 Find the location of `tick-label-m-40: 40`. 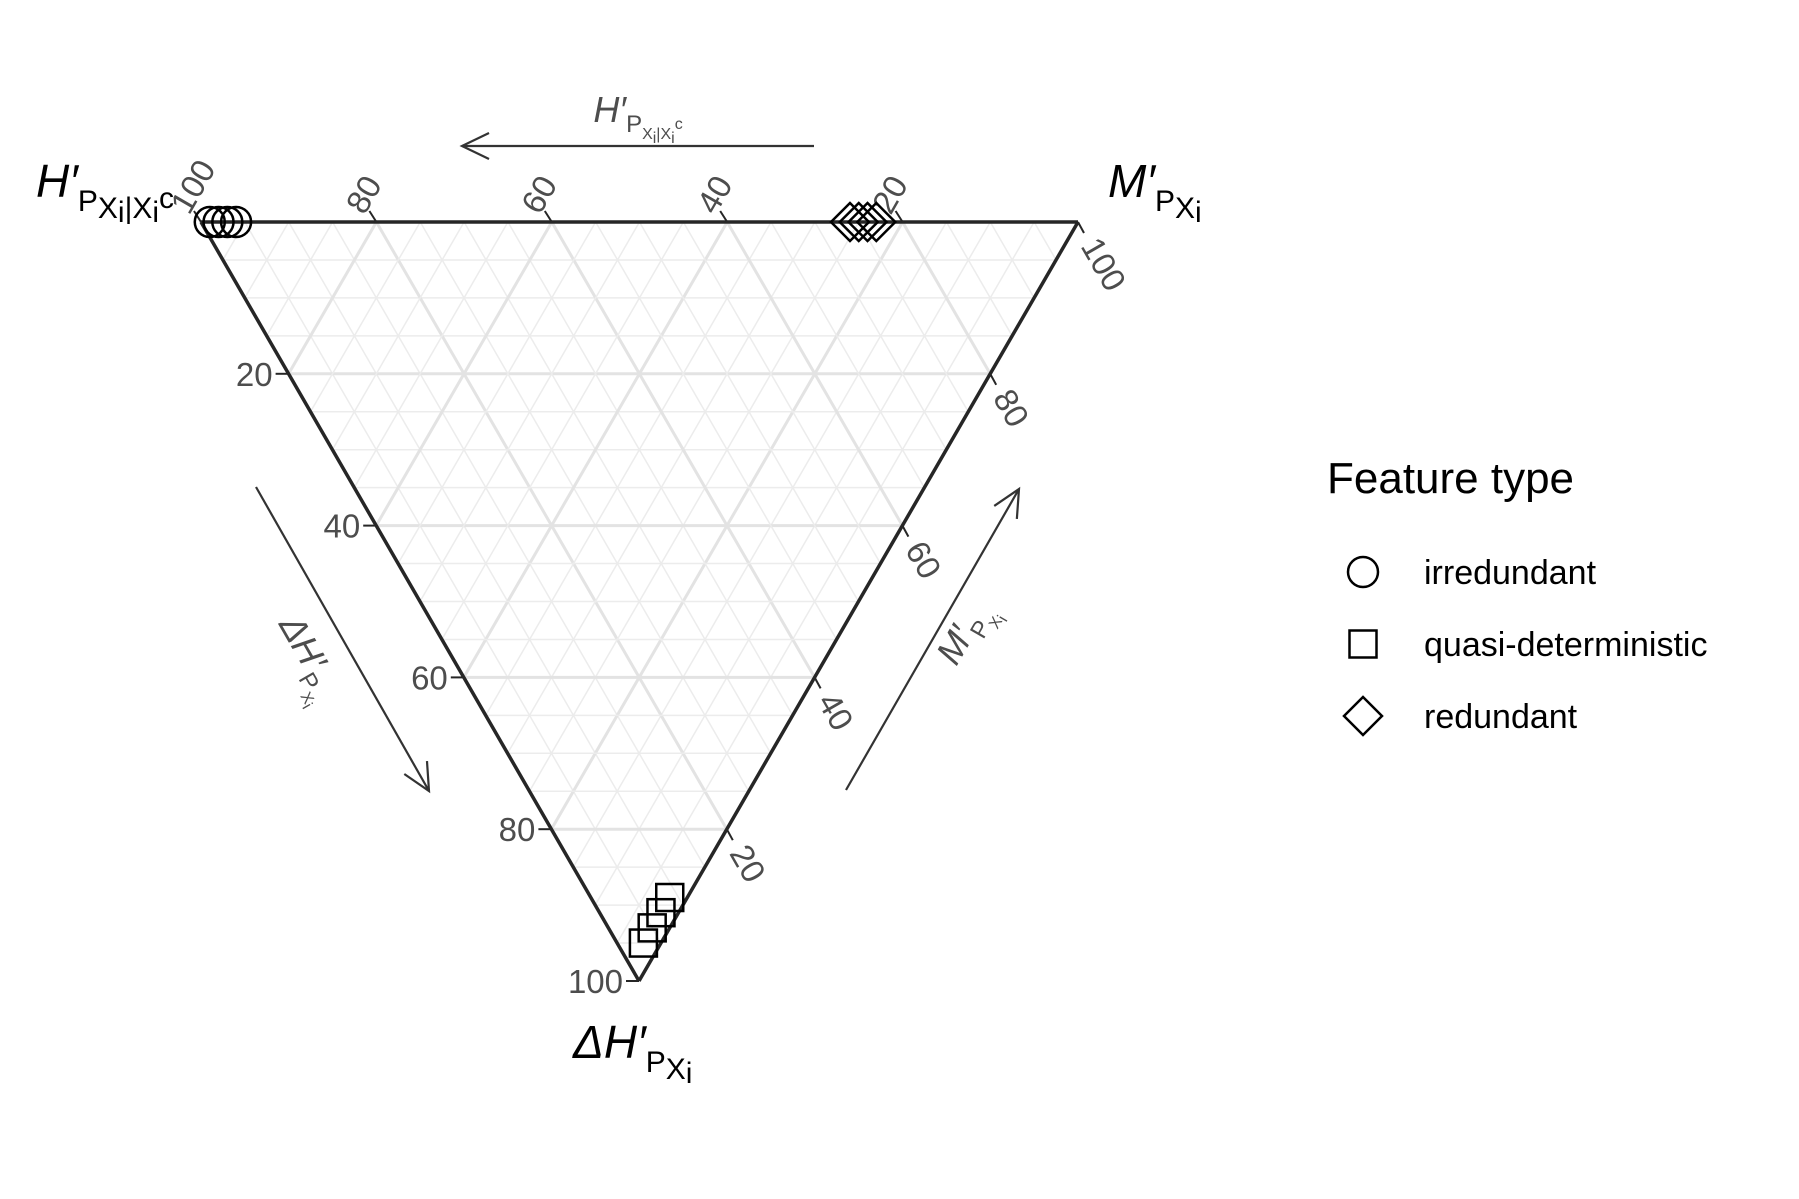

tick-label-m-40: 40 is located at coordinates (836, 711).